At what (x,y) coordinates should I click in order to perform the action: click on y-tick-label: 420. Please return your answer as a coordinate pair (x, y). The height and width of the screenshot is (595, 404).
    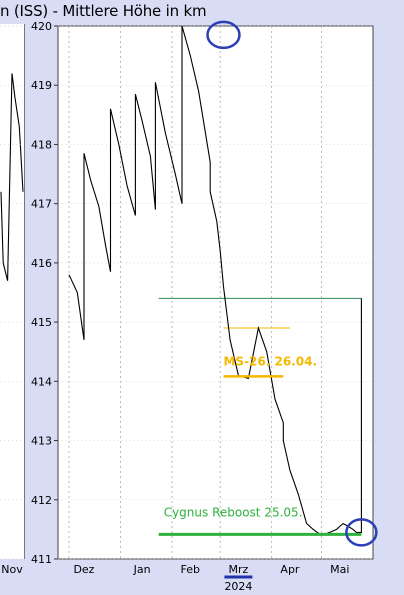
    Looking at the image, I should click on (41, 26).